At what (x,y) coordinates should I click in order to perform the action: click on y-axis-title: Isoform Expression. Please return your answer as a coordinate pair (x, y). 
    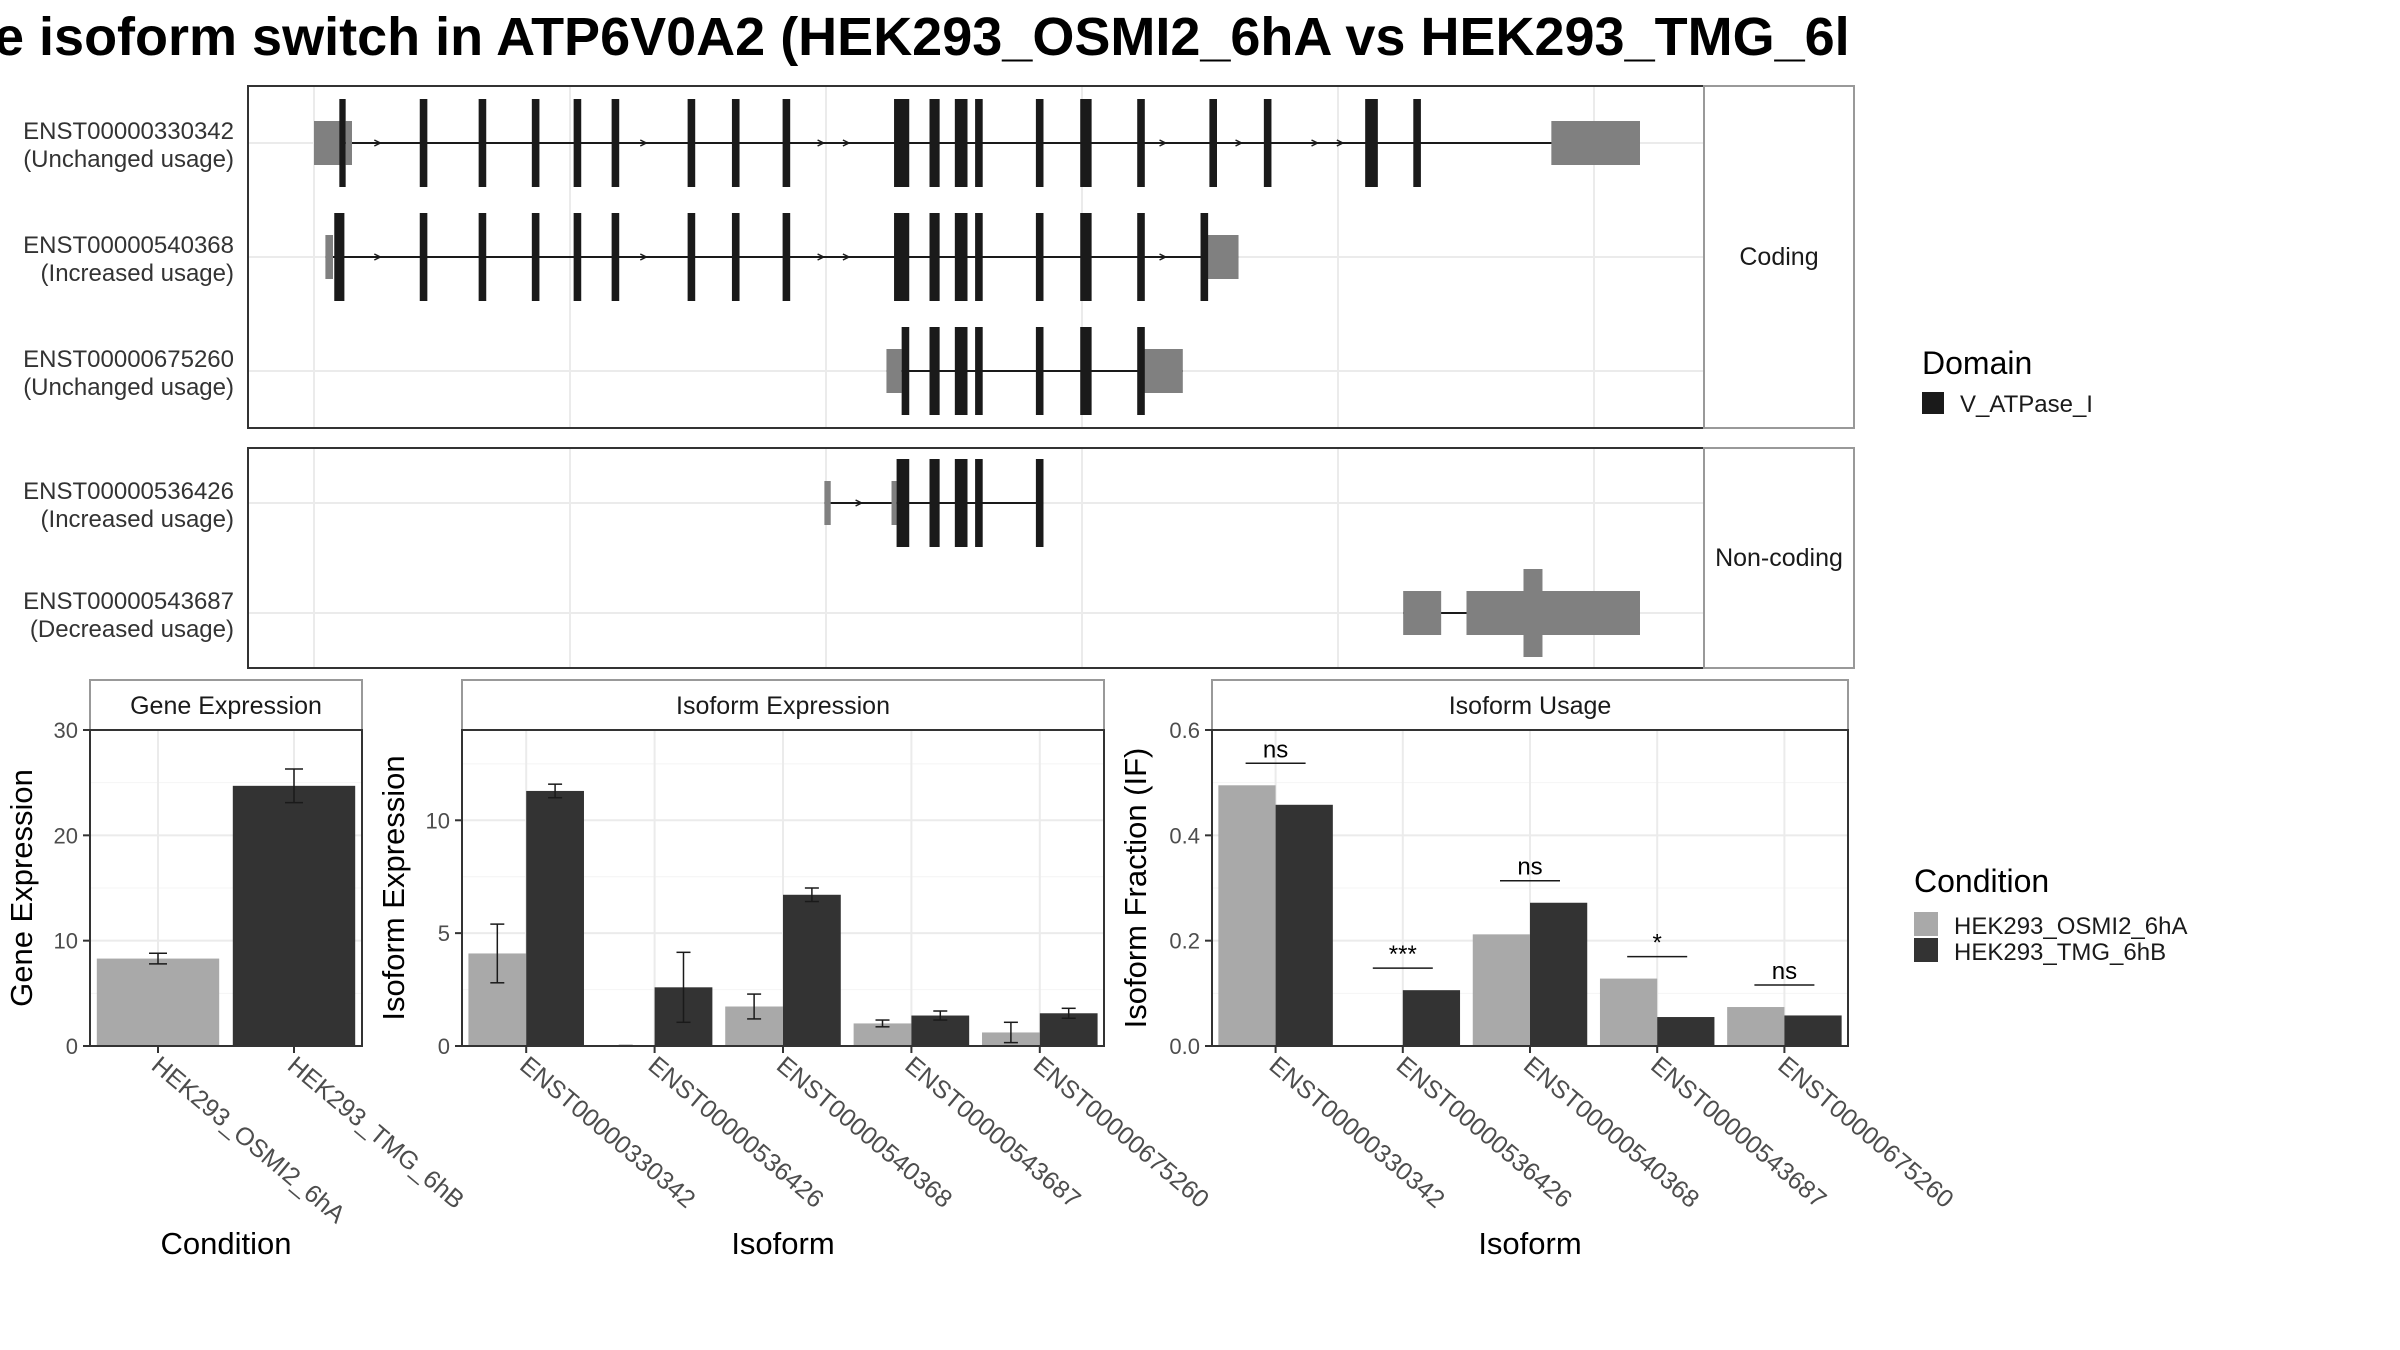
    Looking at the image, I should click on (393, 887).